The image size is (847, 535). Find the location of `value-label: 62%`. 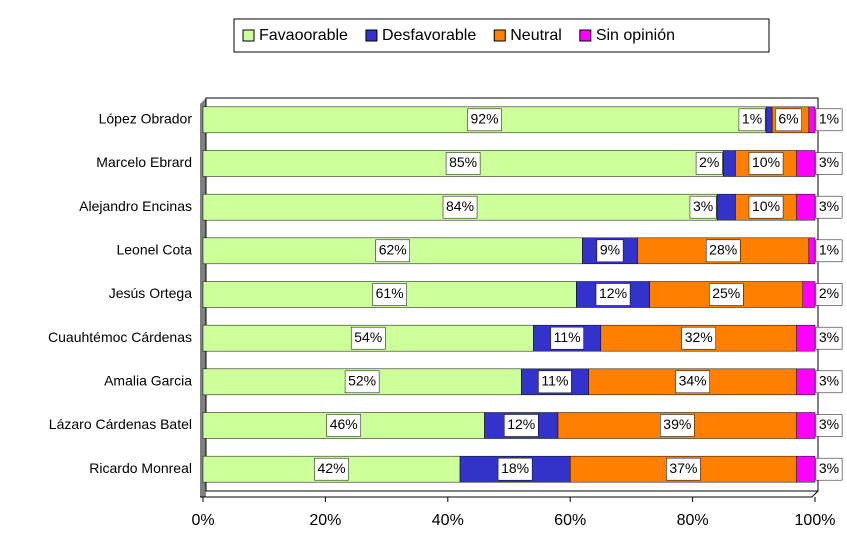

value-label: 62% is located at coordinates (393, 250).